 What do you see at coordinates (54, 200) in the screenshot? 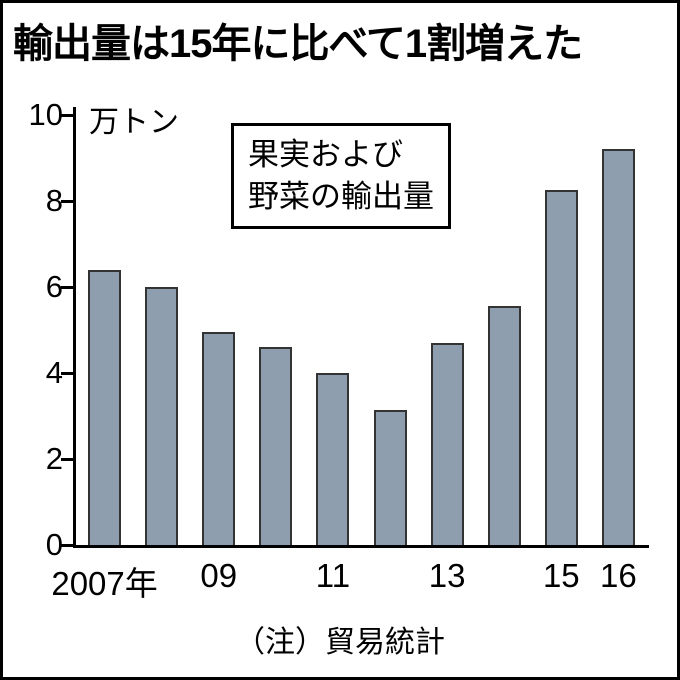
I see `y-tick-label: 8` at bounding box center [54, 200].